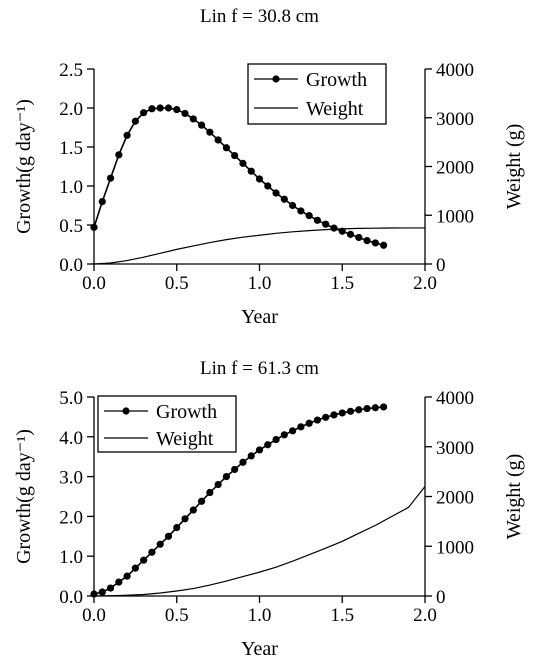 The height and width of the screenshot is (667, 534). Describe the element at coordinates (71, 70) in the screenshot. I see `y-left-tick-label: 2.5` at that location.